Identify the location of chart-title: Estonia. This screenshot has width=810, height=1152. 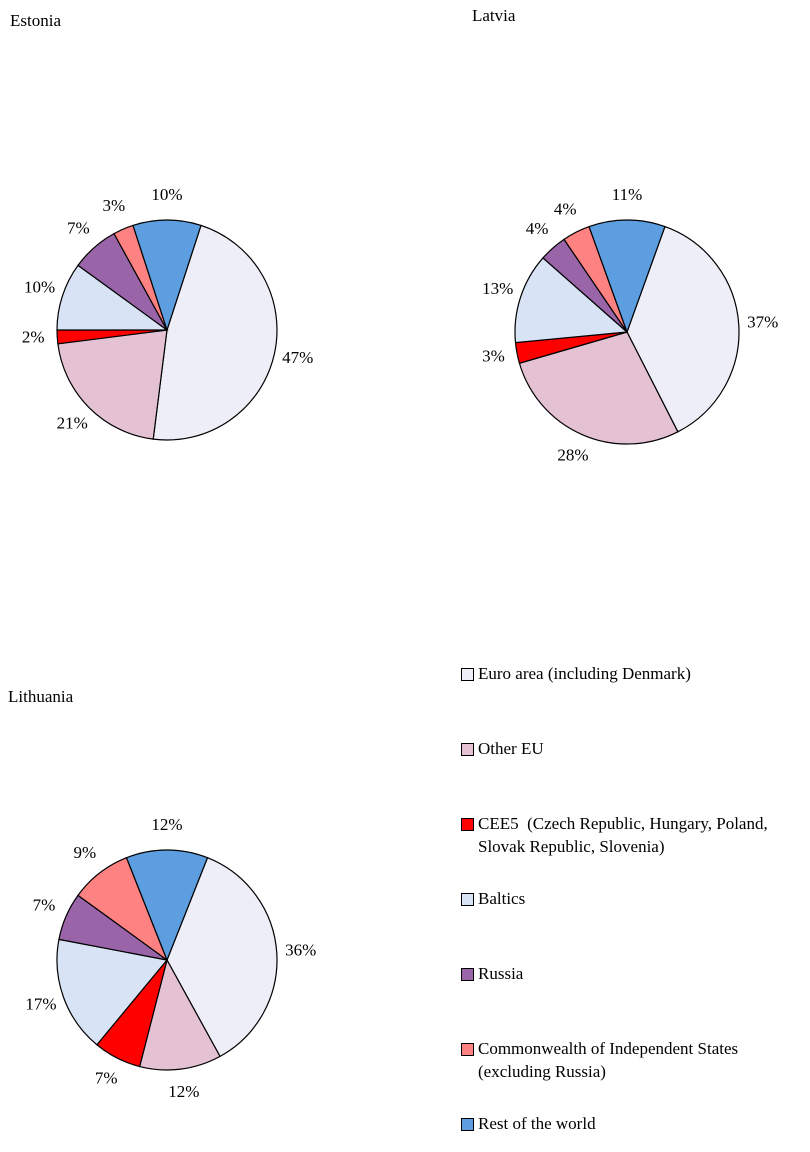
(35, 20).